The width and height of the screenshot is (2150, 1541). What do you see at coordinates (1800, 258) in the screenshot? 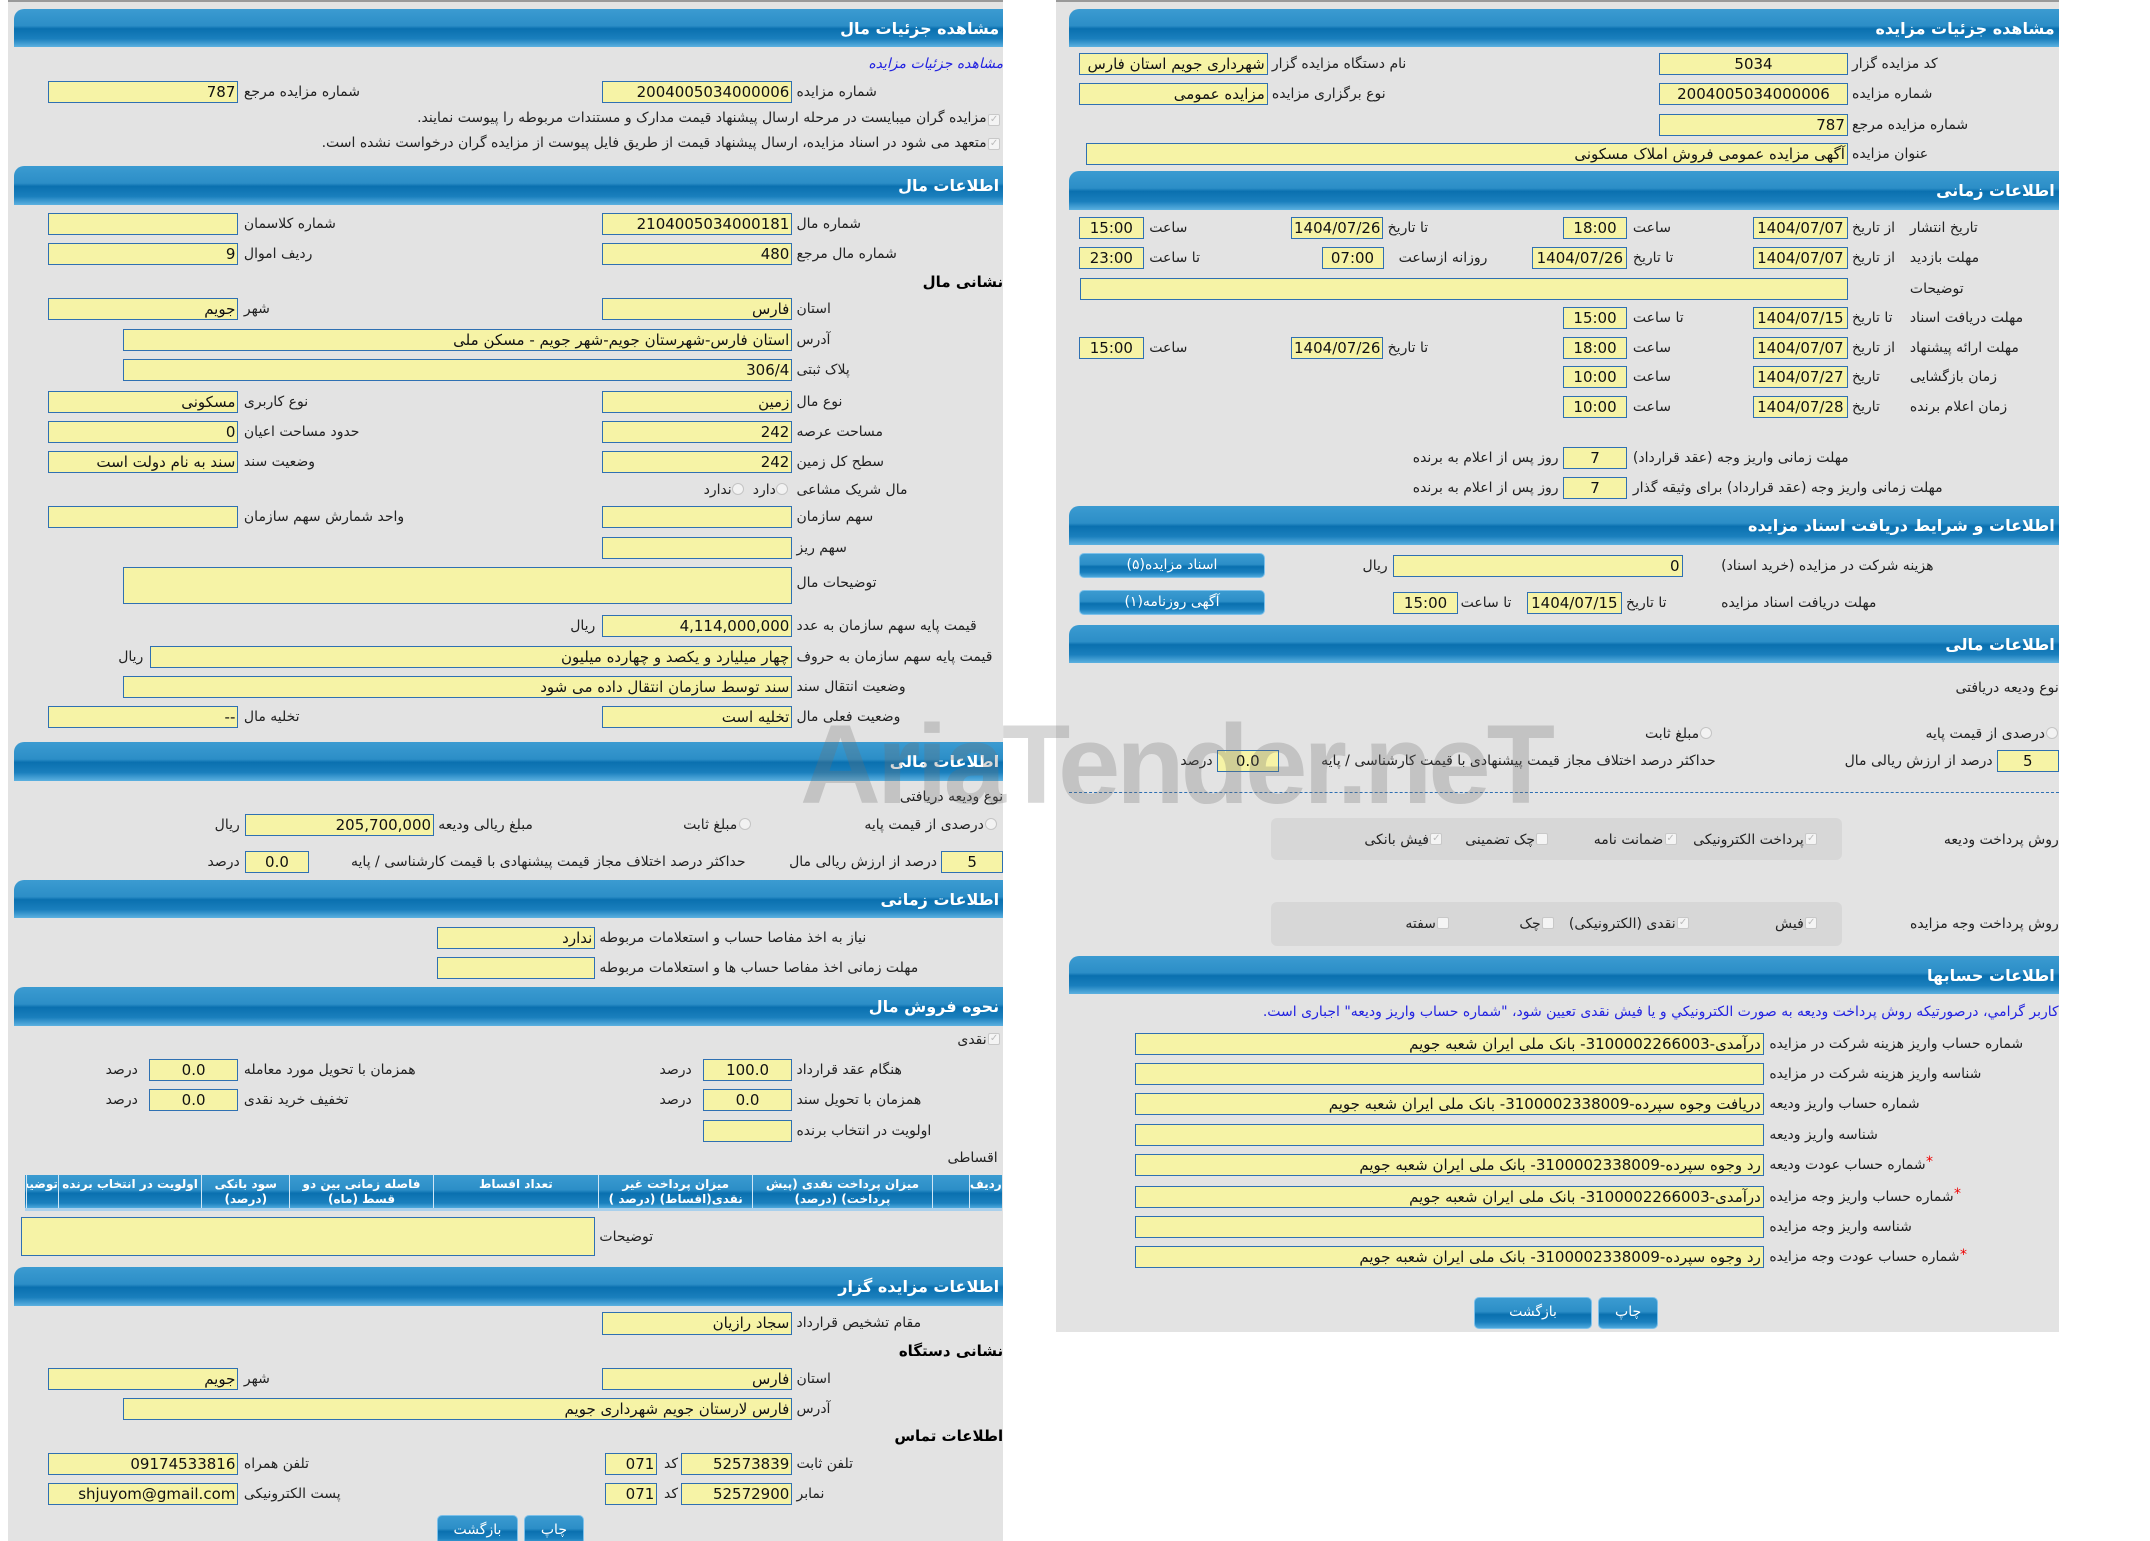
I see `visit-from-date: 1404/07/07` at bounding box center [1800, 258].